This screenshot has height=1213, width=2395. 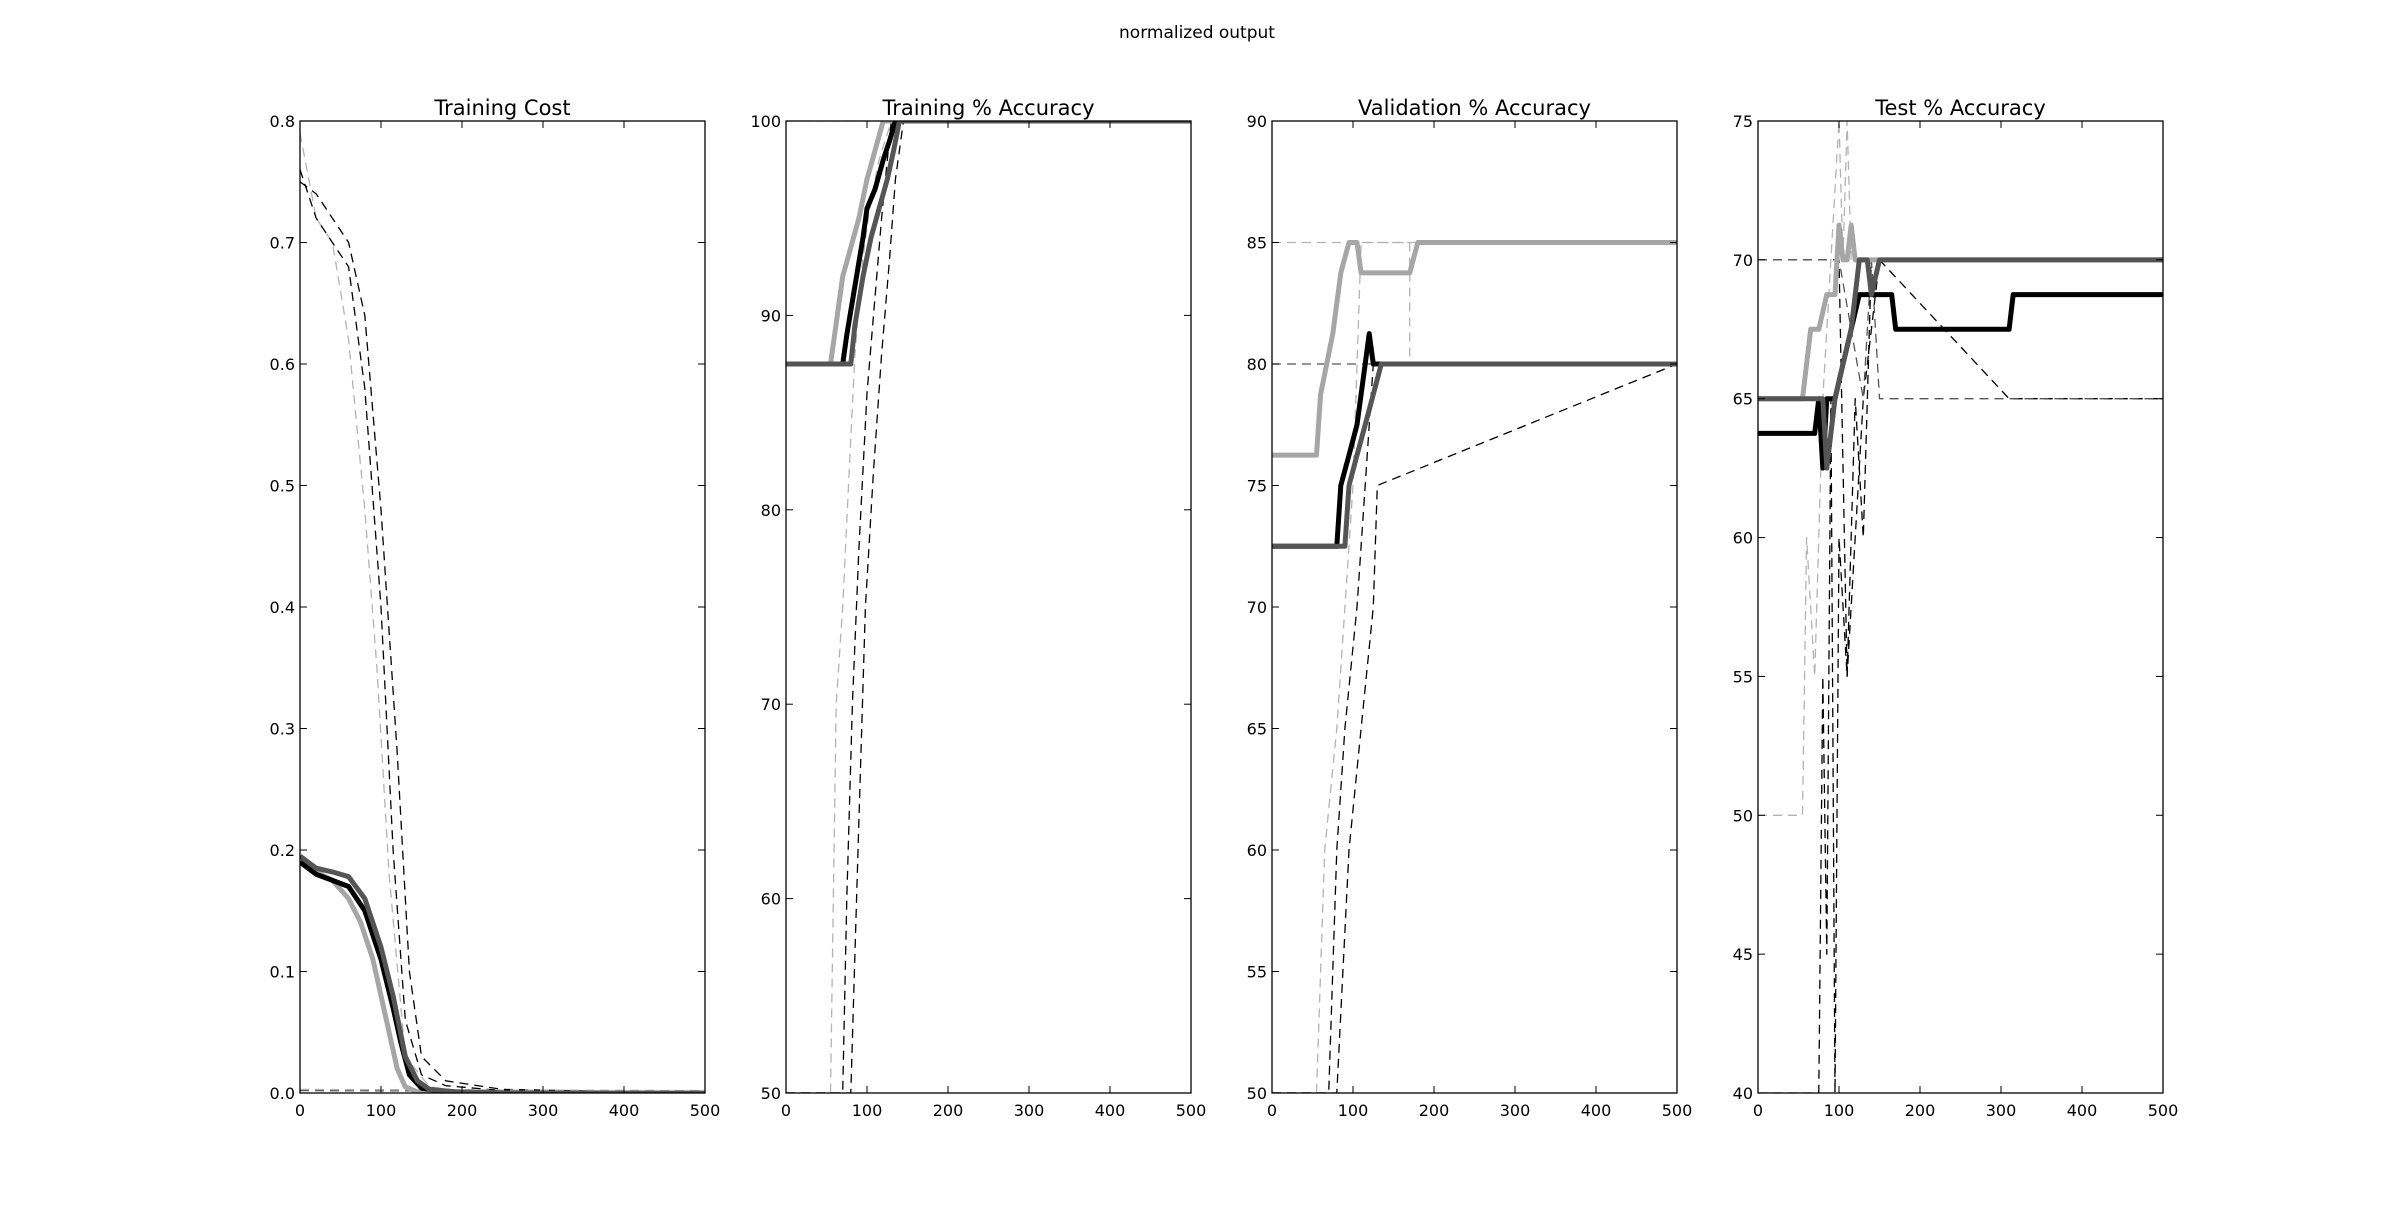 I want to click on y-tick-label: 0.6, so click(x=282, y=364).